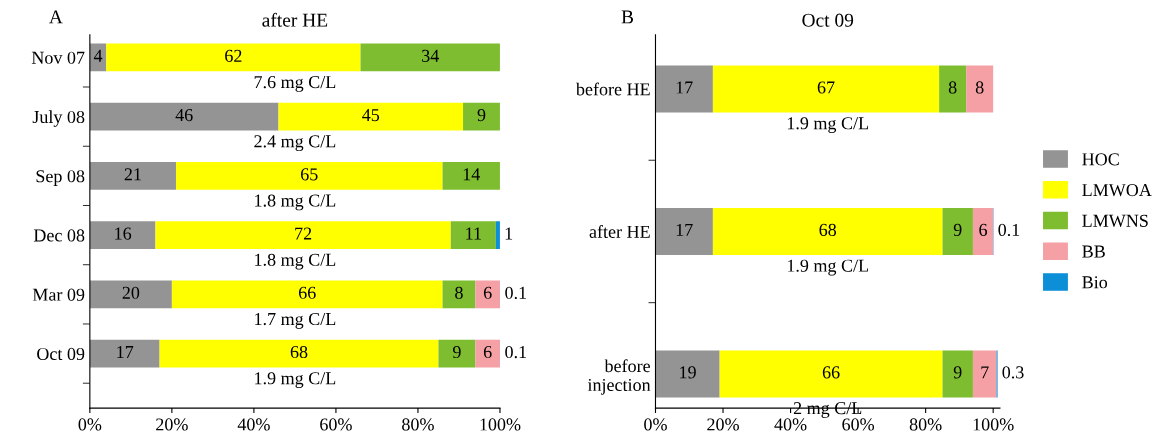 This screenshot has height=436, width=1152. I want to click on data-label: 4, so click(98, 55).